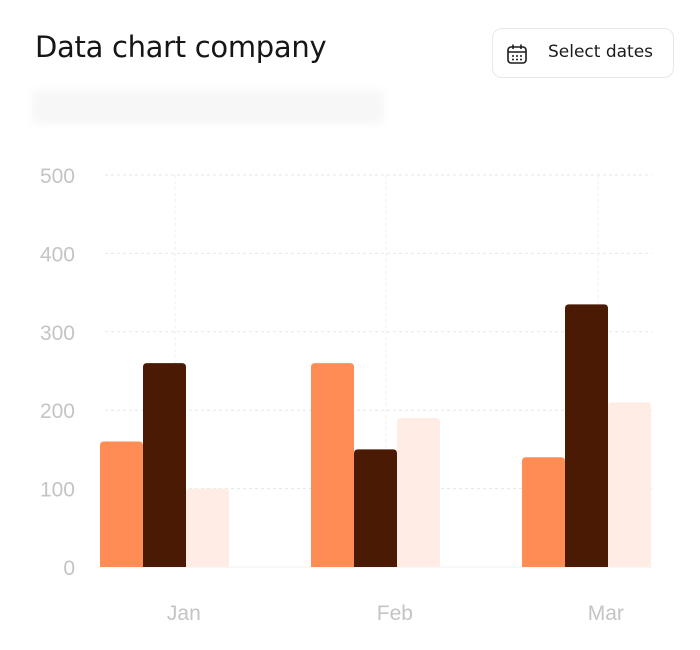 The height and width of the screenshot is (650, 700). I want to click on y-tick-label: 500, so click(57, 176).